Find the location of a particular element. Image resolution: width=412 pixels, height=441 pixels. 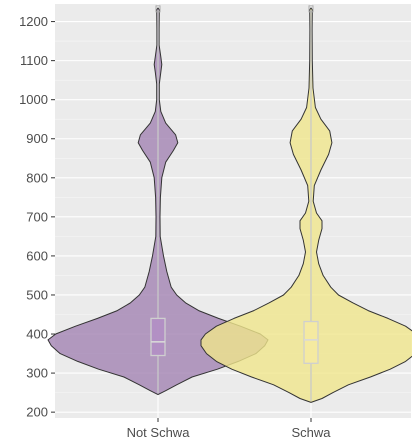

x-axis-ticks is located at coordinates (234, 420).